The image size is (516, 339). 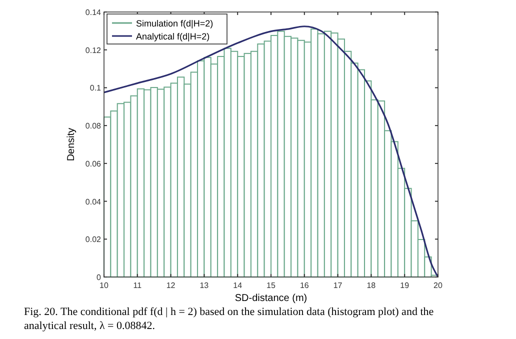 I want to click on x-tick-label: 18, so click(x=371, y=285).